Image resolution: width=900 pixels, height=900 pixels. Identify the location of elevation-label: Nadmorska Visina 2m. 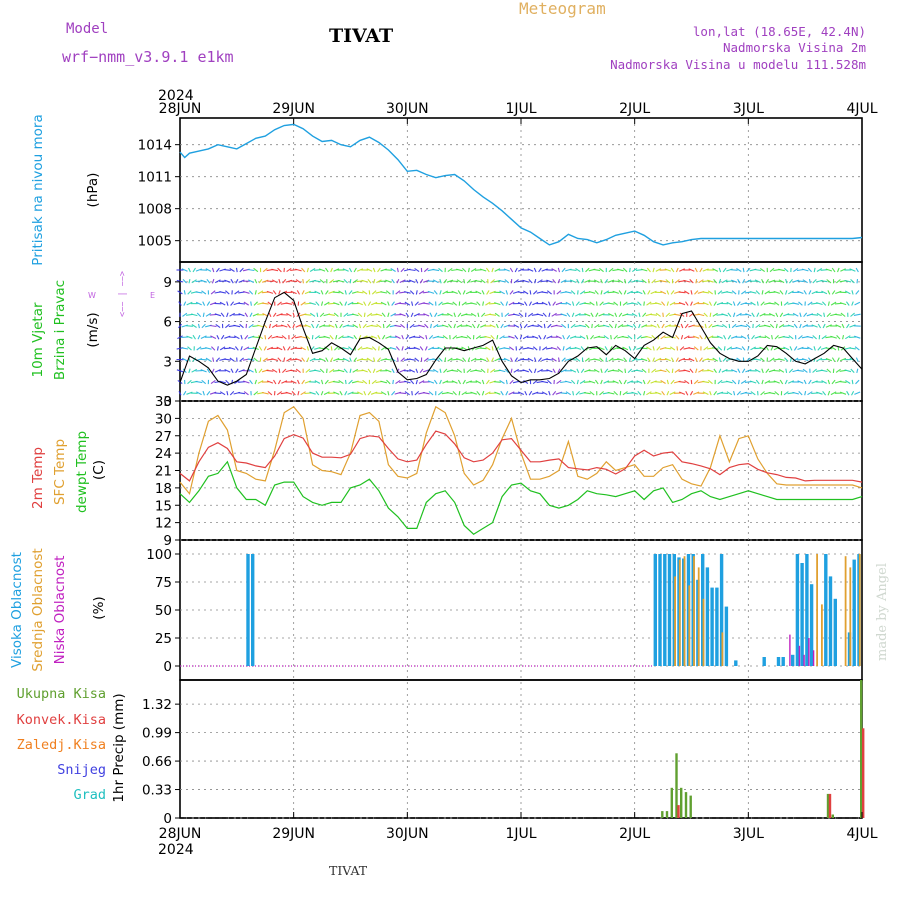
(794, 47).